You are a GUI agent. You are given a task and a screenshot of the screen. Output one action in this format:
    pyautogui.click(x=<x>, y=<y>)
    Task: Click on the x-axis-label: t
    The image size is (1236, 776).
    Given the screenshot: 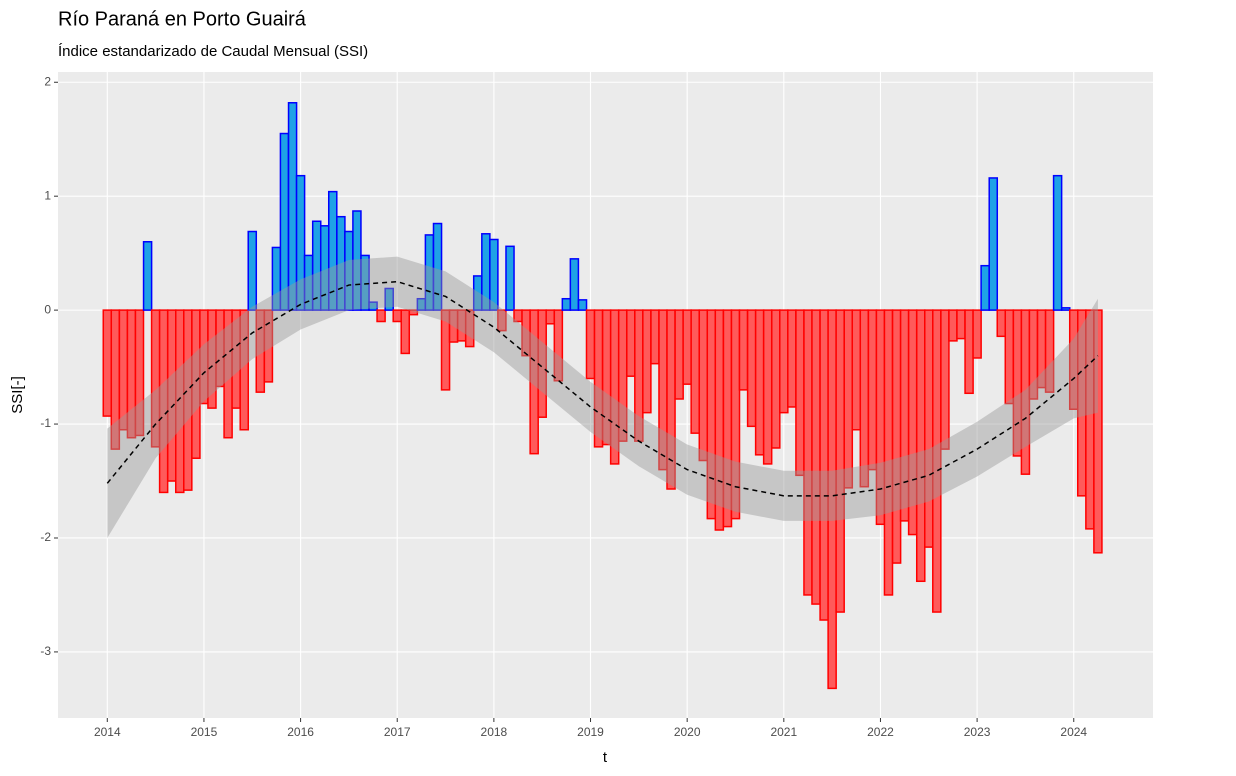 What is the action you would take?
    pyautogui.click(x=605, y=757)
    